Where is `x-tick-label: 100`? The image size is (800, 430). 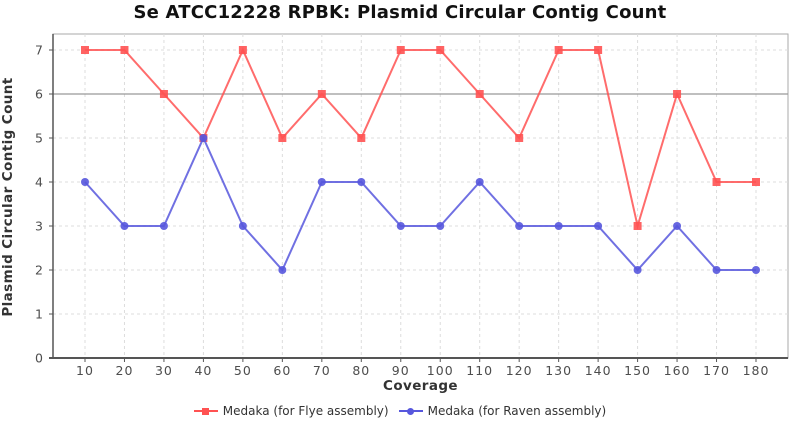 x-tick-label: 100 is located at coordinates (440, 370).